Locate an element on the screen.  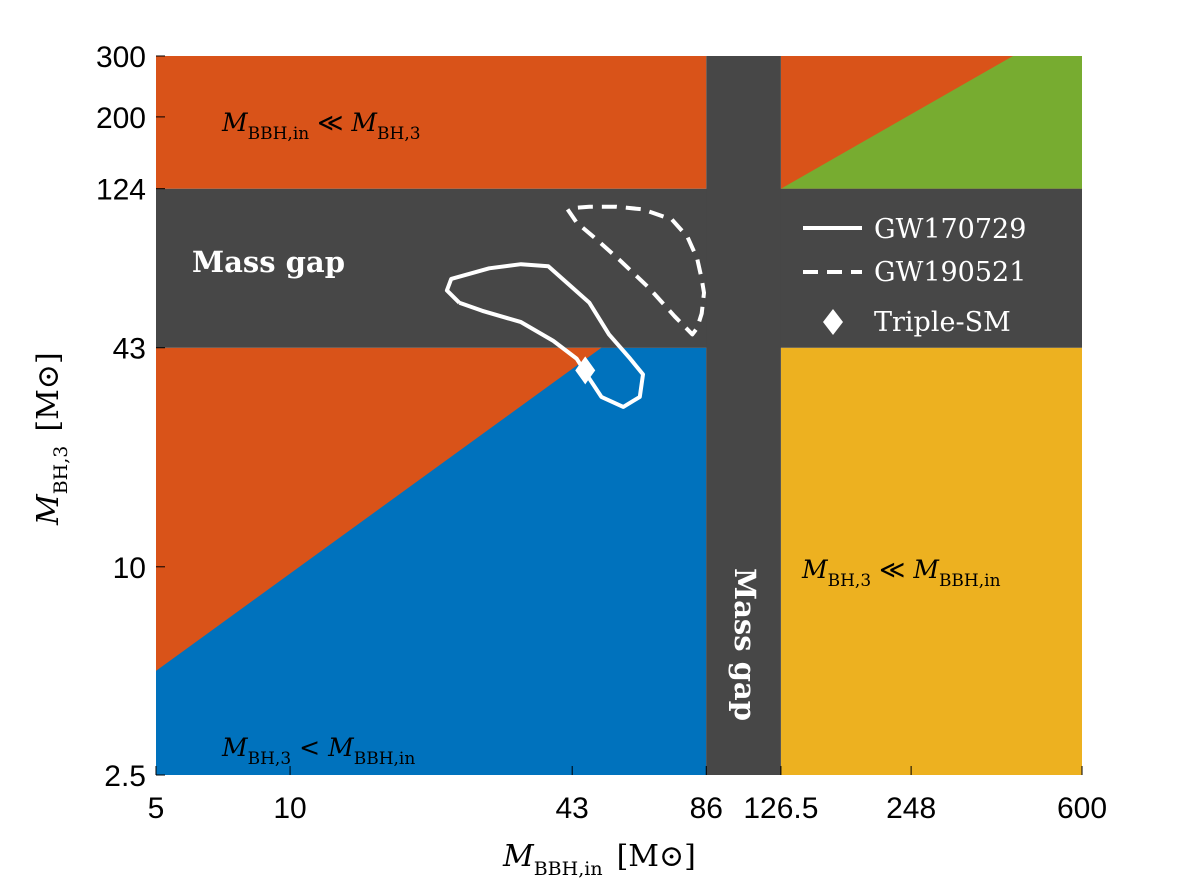
triple-sm-marker is located at coordinates (585, 370).